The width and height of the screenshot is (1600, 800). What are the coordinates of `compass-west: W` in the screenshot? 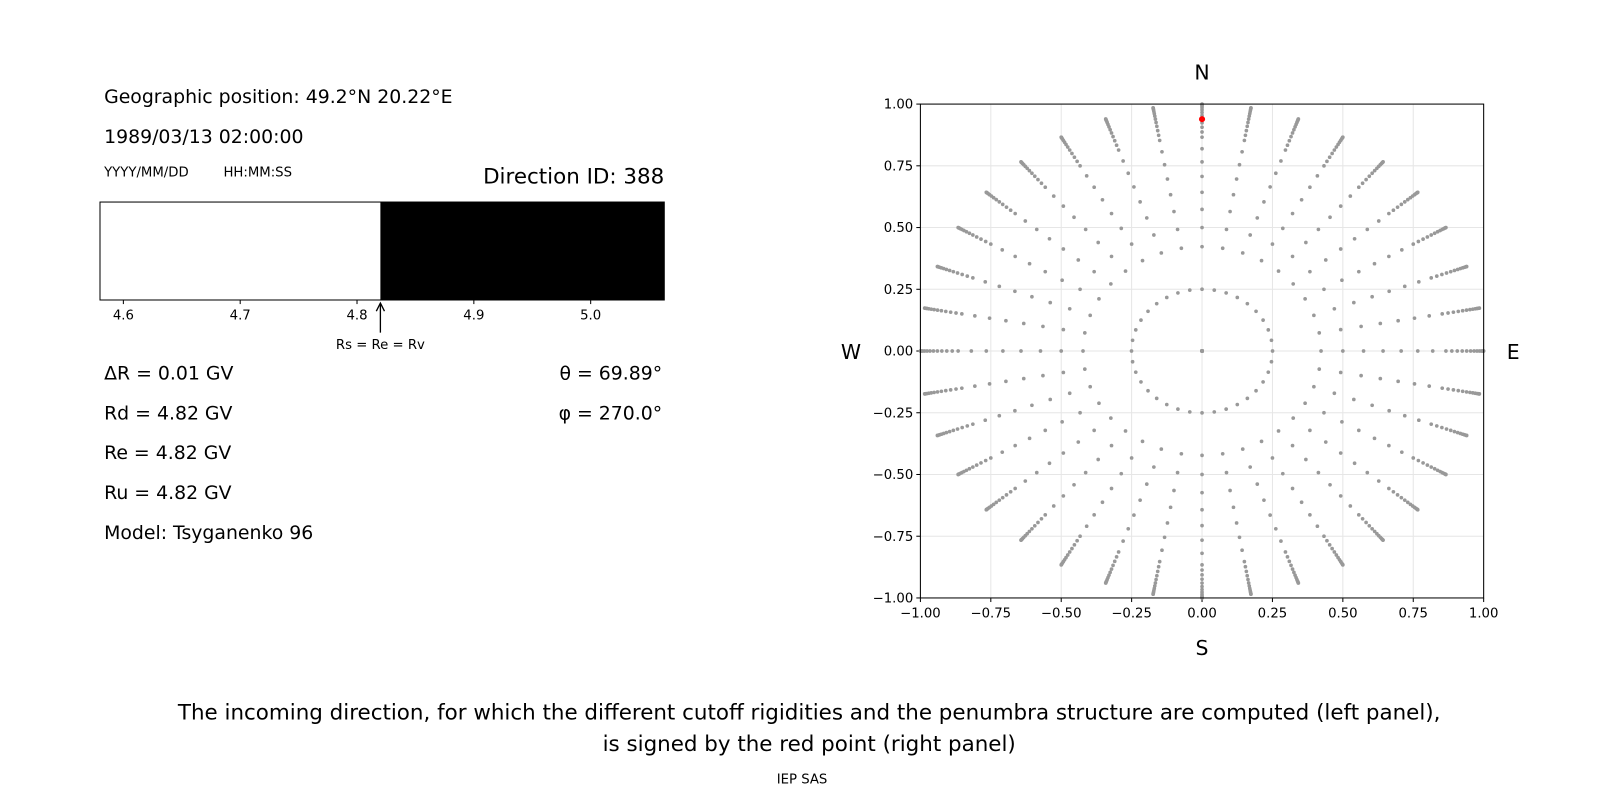 It's located at (851, 352).